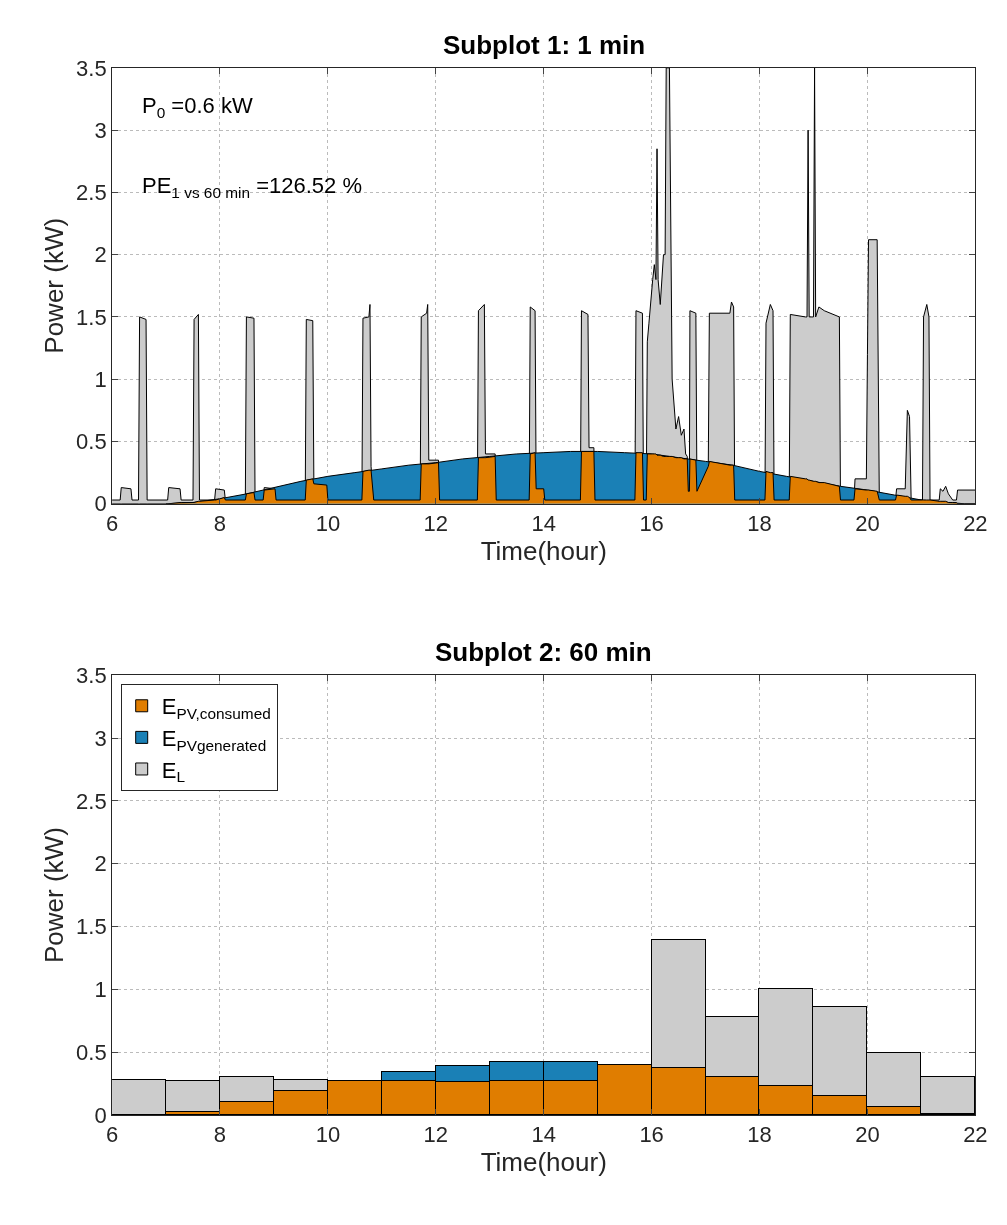  Describe the element at coordinates (544, 45) in the screenshot. I see `chart-title: Subplot 1: 1 min` at that location.